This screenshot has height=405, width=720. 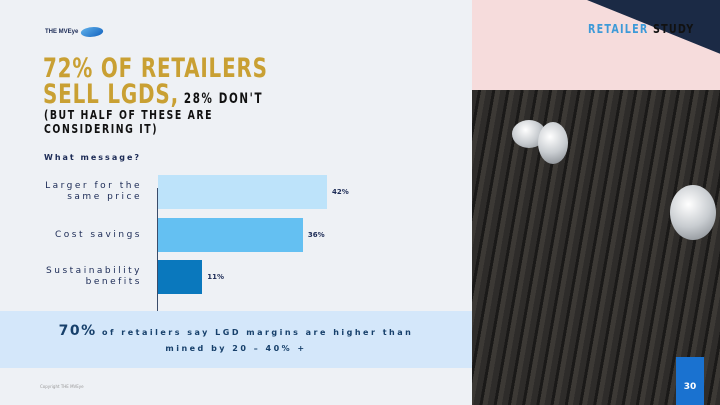 What do you see at coordinates (93, 157) in the screenshot?
I see `chart-title: What message?` at bounding box center [93, 157].